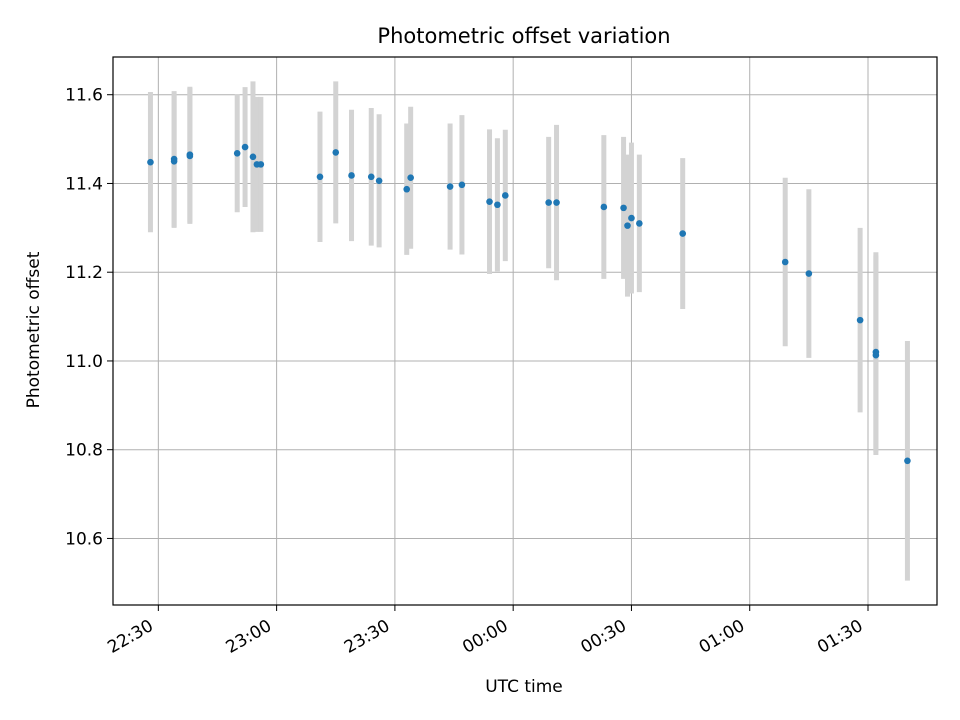 The image size is (960, 720). Describe the element at coordinates (84, 539) in the screenshot. I see `y-tick-label: 10.6` at that location.